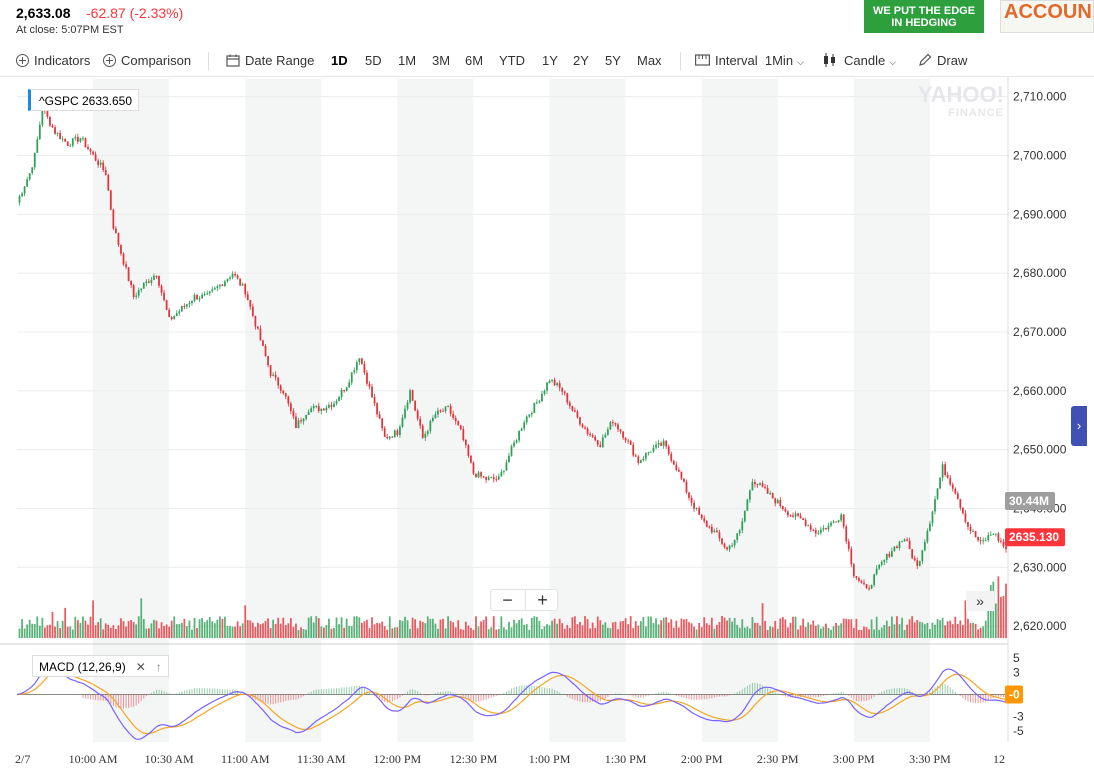  What do you see at coordinates (507, 600) in the screenshot?
I see `zoom-out-button: −` at bounding box center [507, 600].